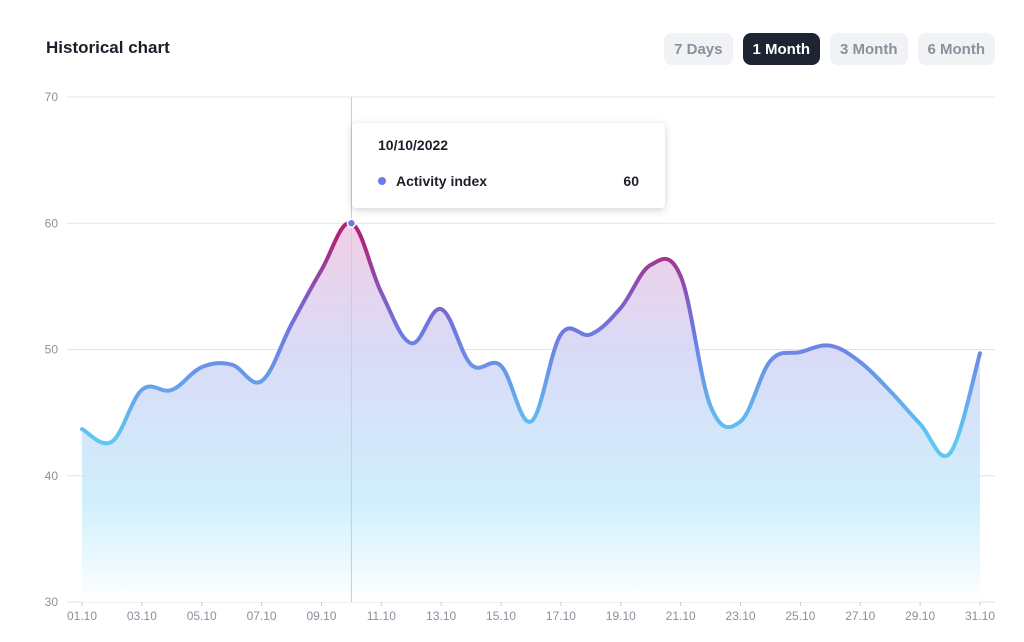  What do you see at coordinates (980, 353) in the screenshot?
I see `data-point-31.10` at bounding box center [980, 353].